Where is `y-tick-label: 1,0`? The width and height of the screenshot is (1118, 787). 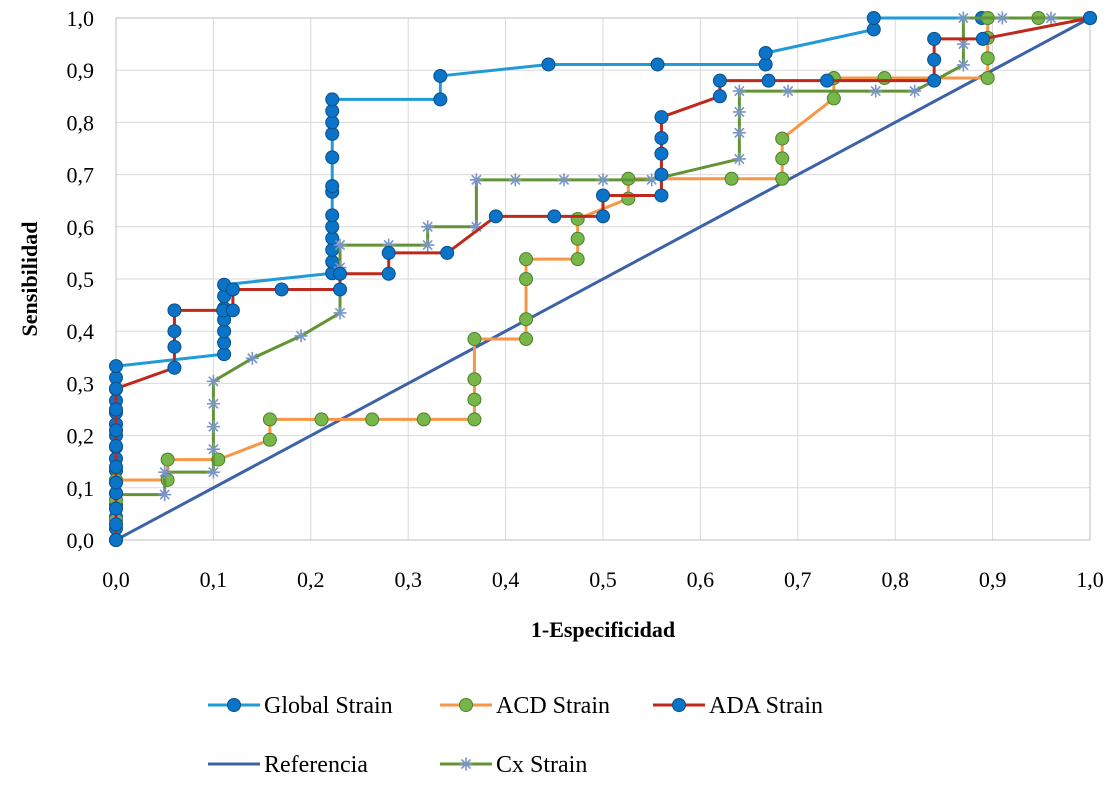
y-tick-label: 1,0 is located at coordinates (81, 18).